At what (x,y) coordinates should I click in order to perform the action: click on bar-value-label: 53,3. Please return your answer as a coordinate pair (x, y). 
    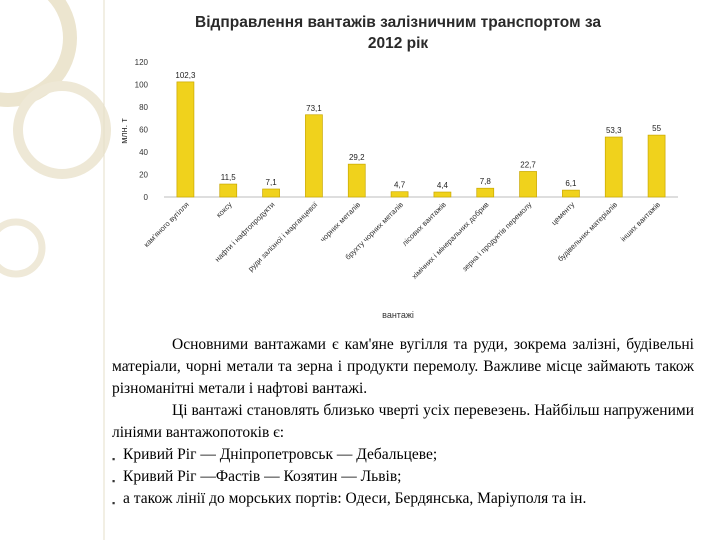
    Looking at the image, I should click on (614, 130).